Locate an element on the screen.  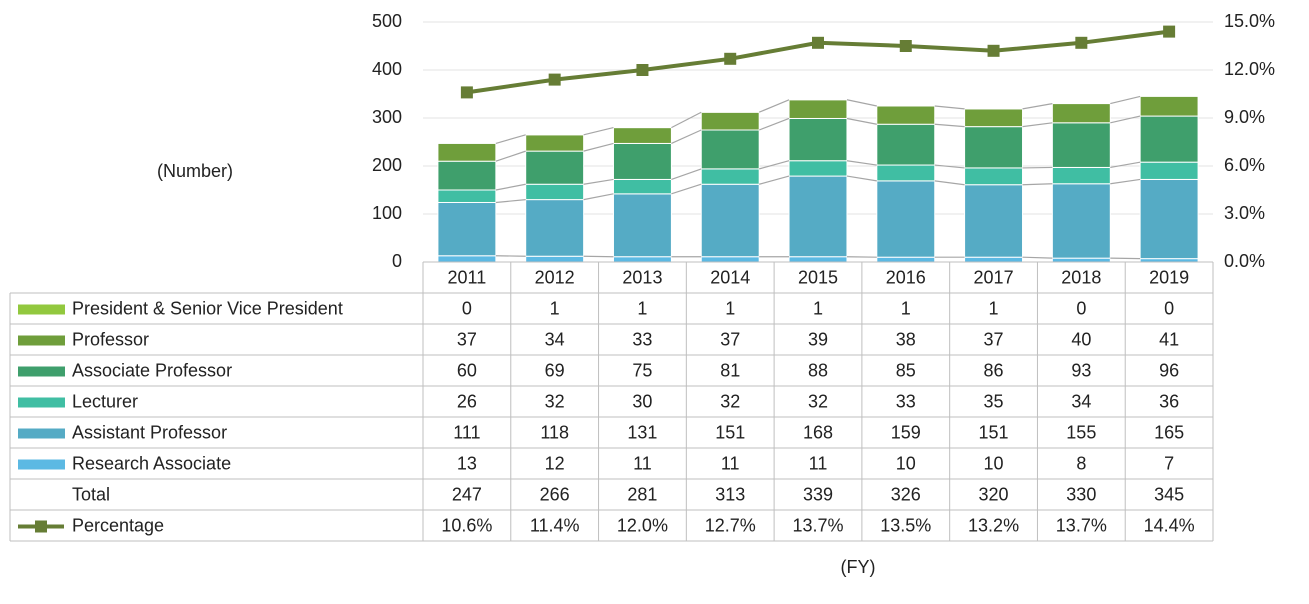
table-cell: 41 is located at coordinates (1169, 339).